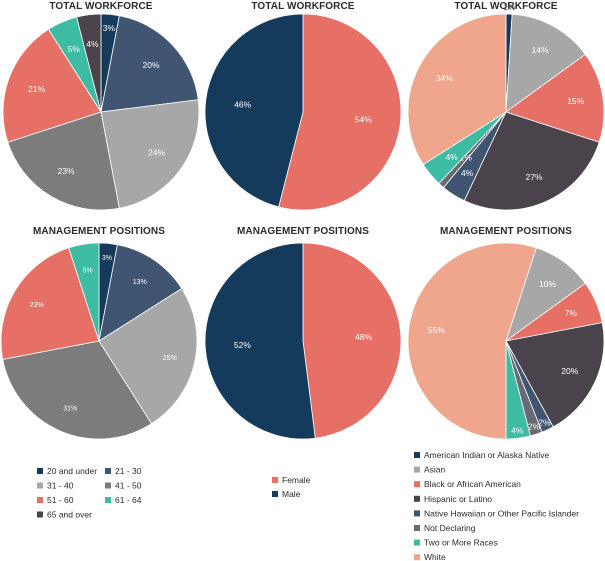  Describe the element at coordinates (430, 470) in the screenshot. I see `legend-item-asian: Asian` at that location.